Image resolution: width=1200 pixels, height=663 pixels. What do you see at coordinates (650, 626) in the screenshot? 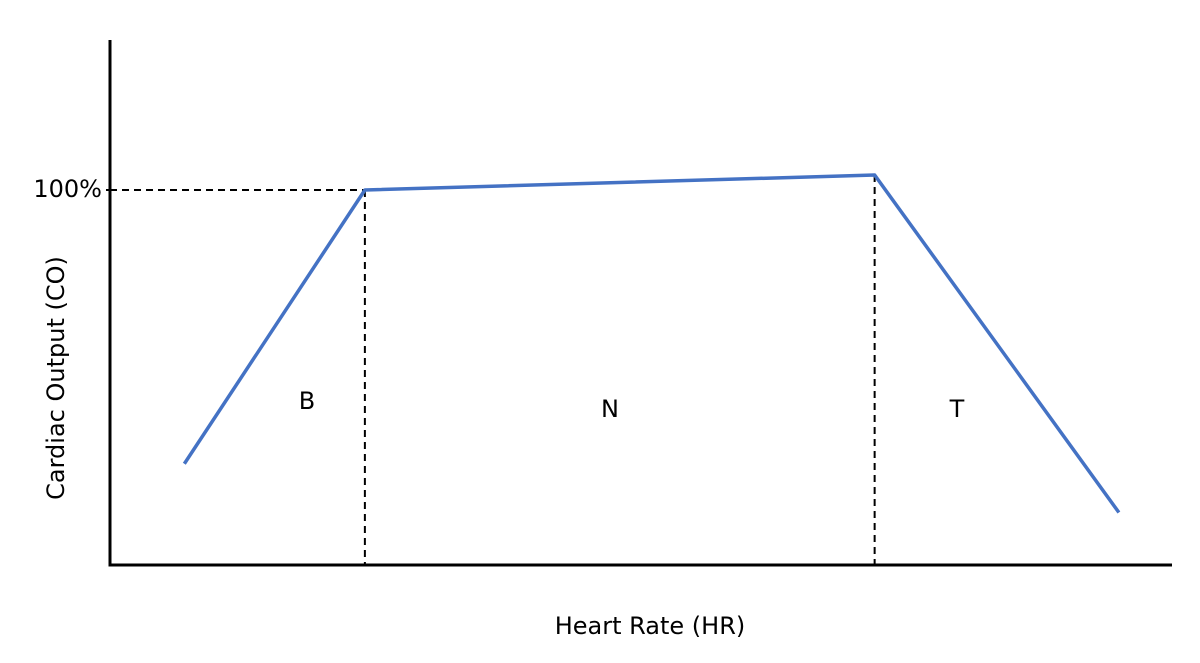
I see `x-axis-label: Heart Rate (HR)` at bounding box center [650, 626].